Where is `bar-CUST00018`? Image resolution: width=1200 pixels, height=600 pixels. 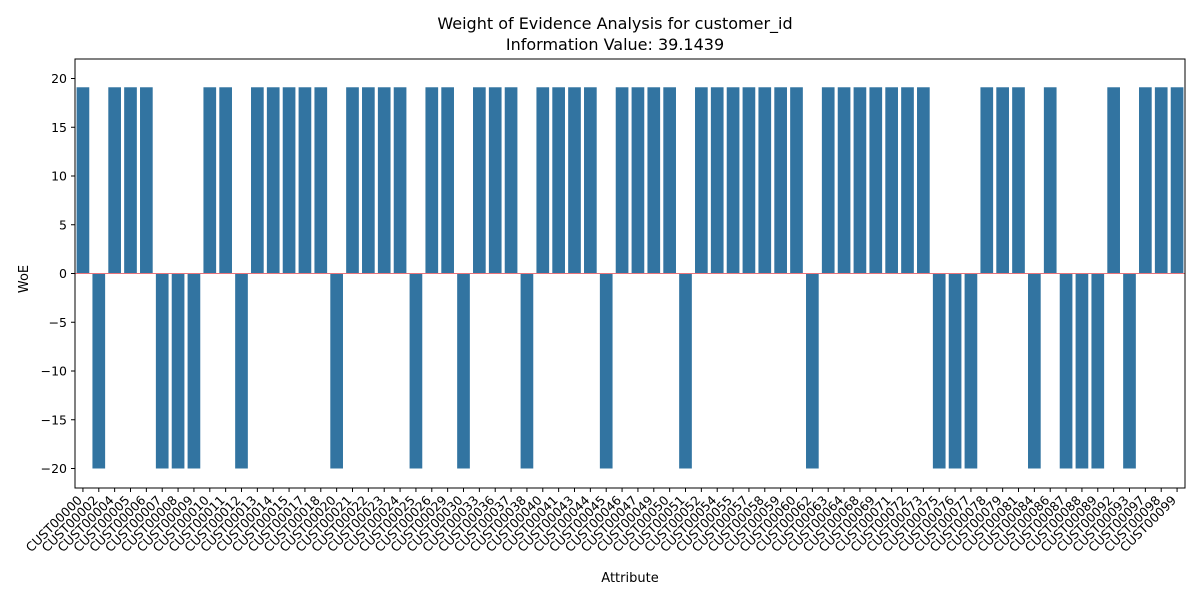 bar-CUST00018 is located at coordinates (321, 180).